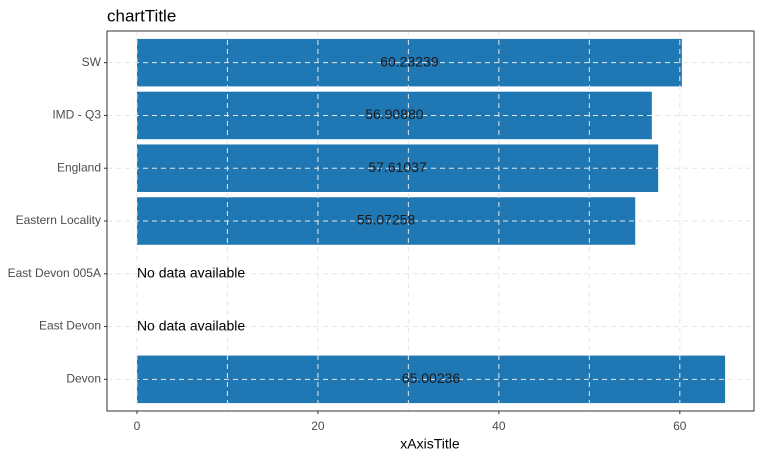 The width and height of the screenshot is (763, 457). Describe the element at coordinates (430, 444) in the screenshot. I see `x-axis-title: xAxisTitle` at that location.